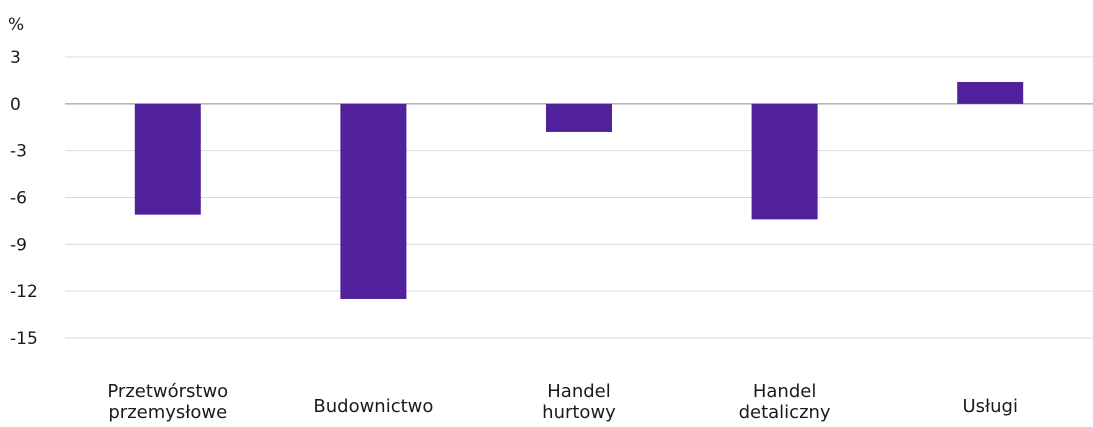  Describe the element at coordinates (167, 391) in the screenshot. I see `x-category-label: Przetwórstwo` at that location.